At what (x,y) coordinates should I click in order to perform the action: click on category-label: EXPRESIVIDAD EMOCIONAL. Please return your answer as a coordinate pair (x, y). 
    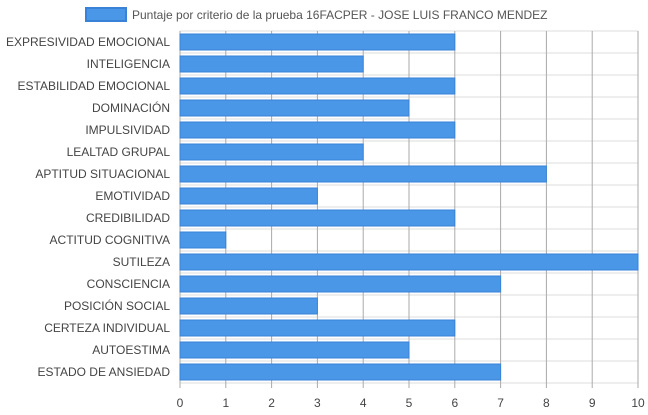
    Looking at the image, I should click on (88, 42).